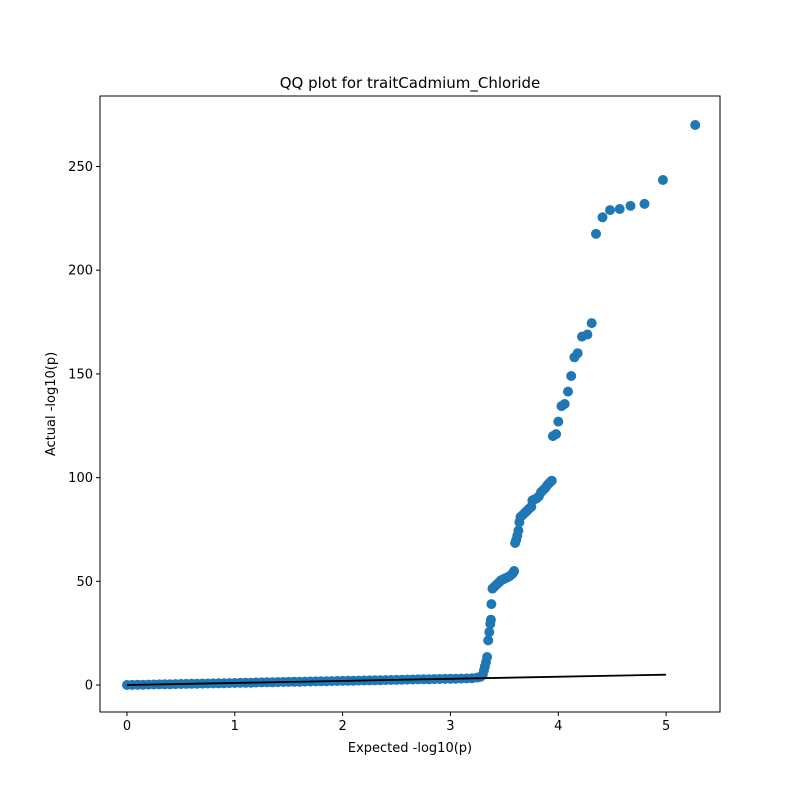 Image resolution: width=800 pixels, height=800 pixels. What do you see at coordinates (80, 478) in the screenshot?
I see `y-tick-label: 100` at bounding box center [80, 478].